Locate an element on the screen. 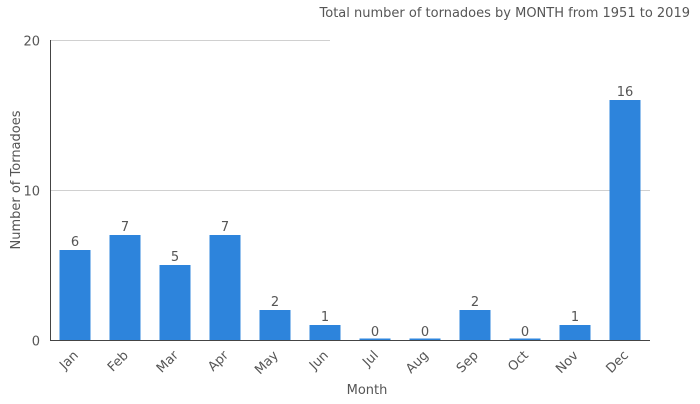 Image resolution: width=700 pixels, height=404 pixels. bar-may is located at coordinates (275, 325).